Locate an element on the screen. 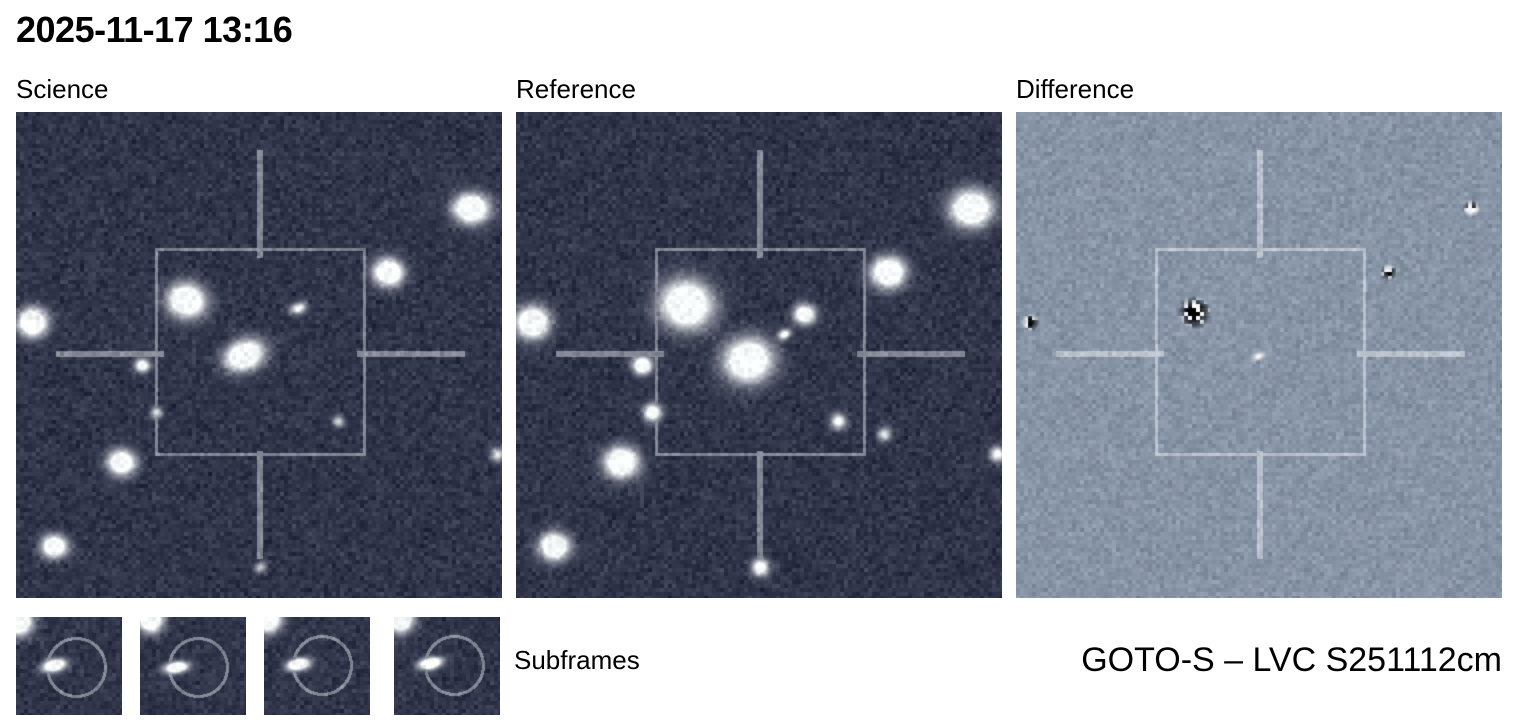 The width and height of the screenshot is (1518, 724). panel-label-reference: Reference is located at coordinates (576, 89).